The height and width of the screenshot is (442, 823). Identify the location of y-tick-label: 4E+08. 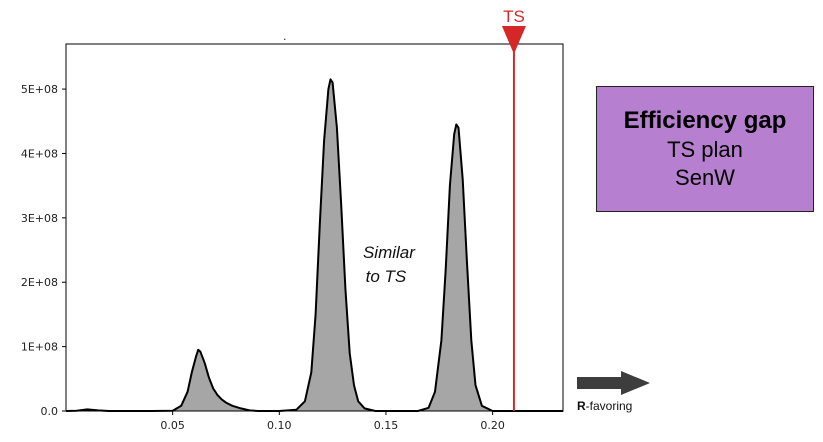
(39, 153).